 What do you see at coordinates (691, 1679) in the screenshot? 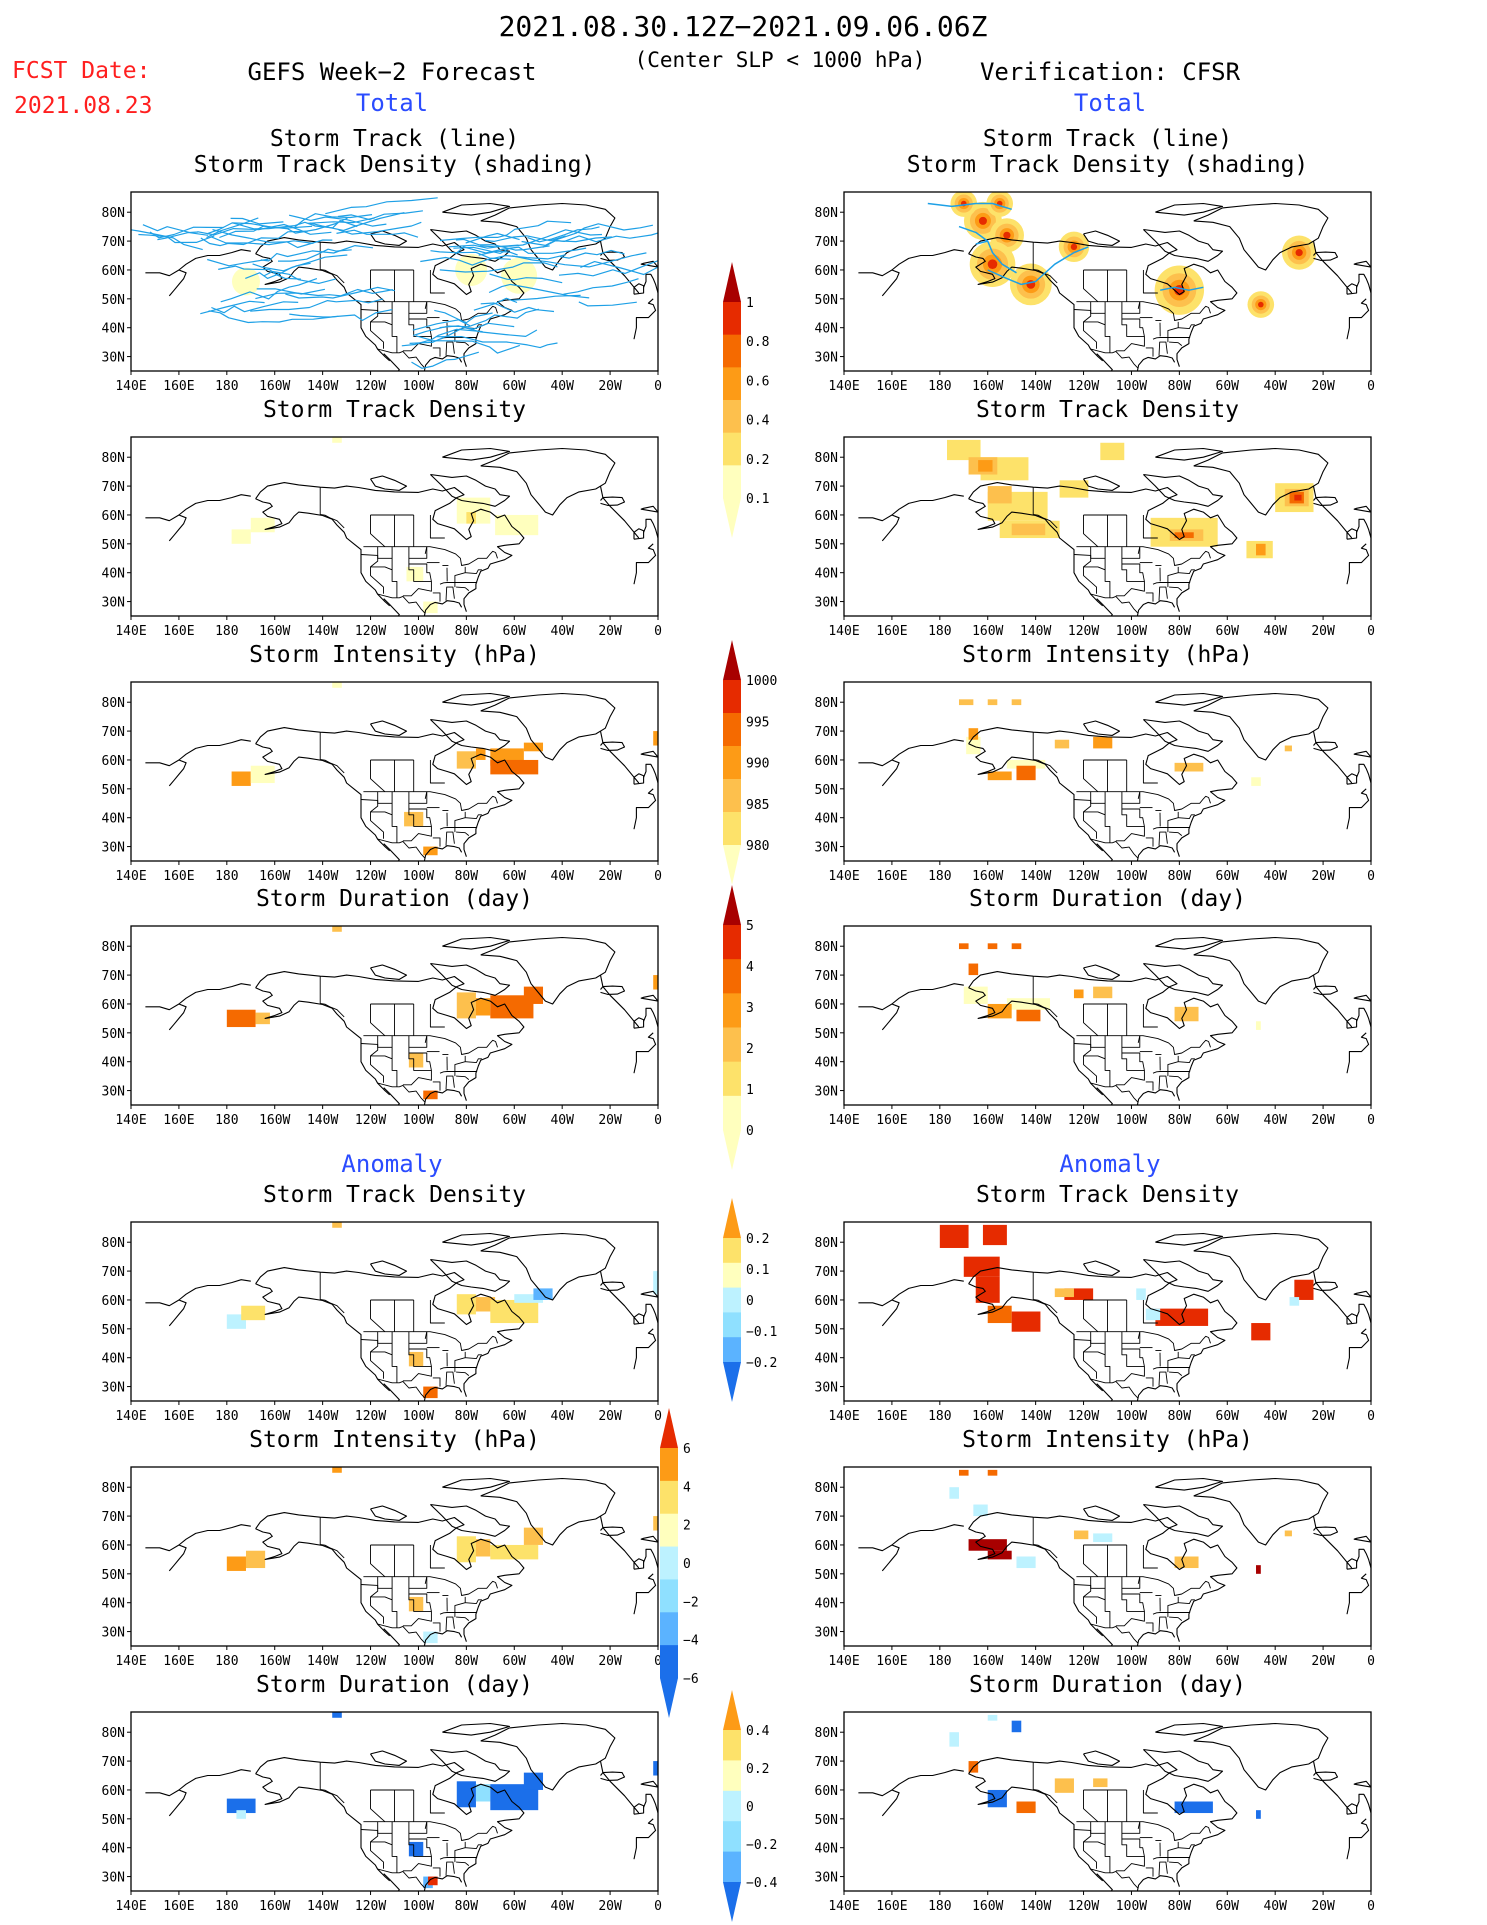
I see `colorbar-label: −6` at bounding box center [691, 1679].